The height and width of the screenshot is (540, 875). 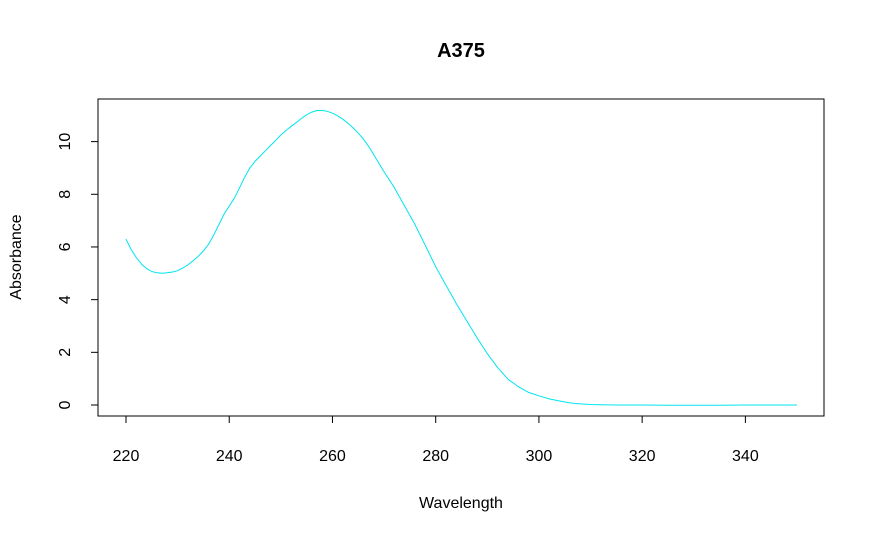 I want to click on x-tick-label: 340, so click(x=745, y=456).